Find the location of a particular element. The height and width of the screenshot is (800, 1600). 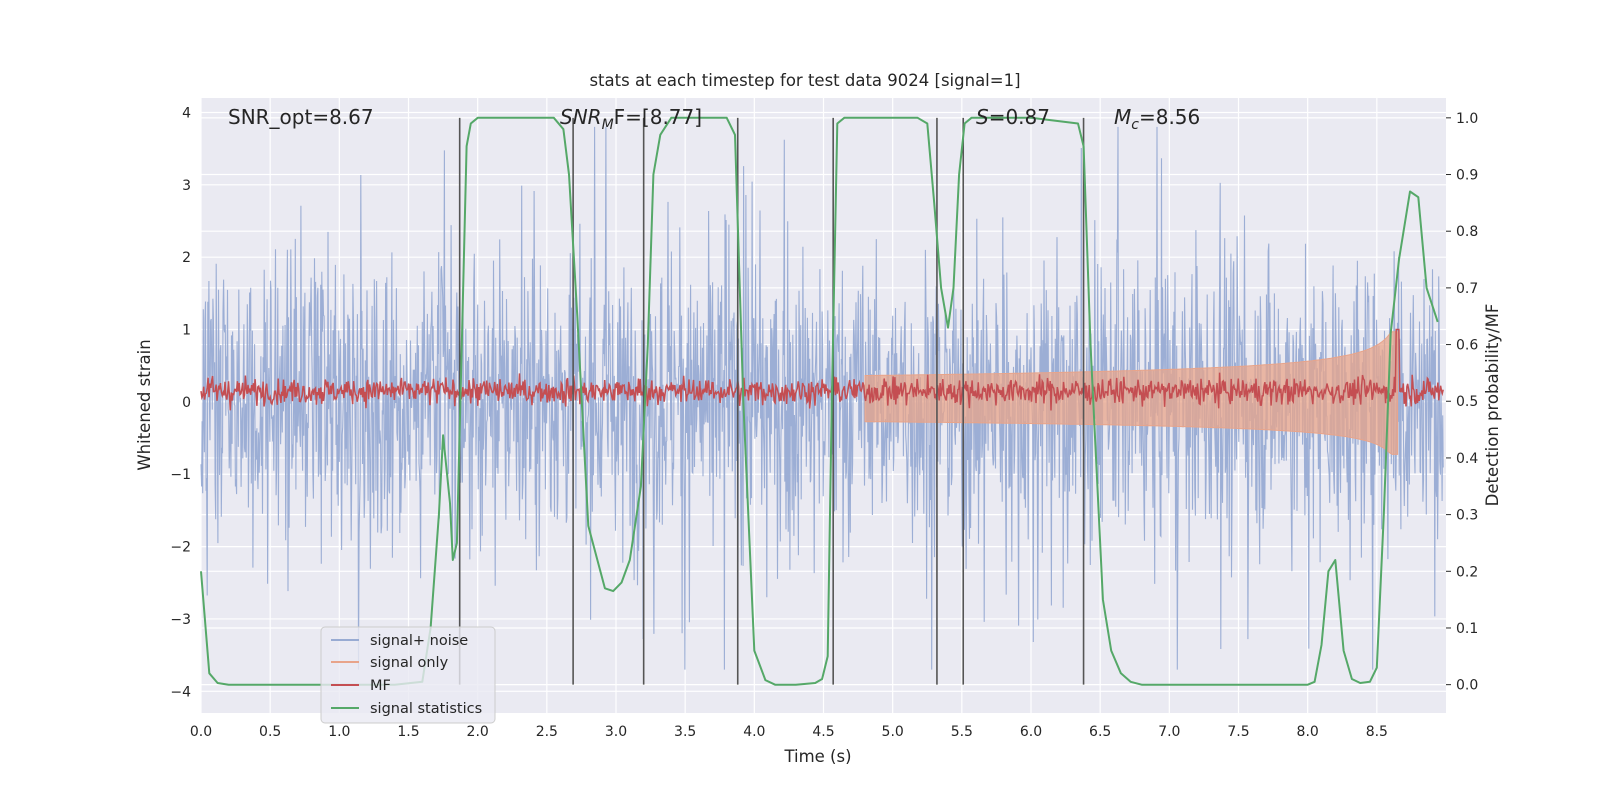

y-tick-label: −2 is located at coordinates (180, 548).